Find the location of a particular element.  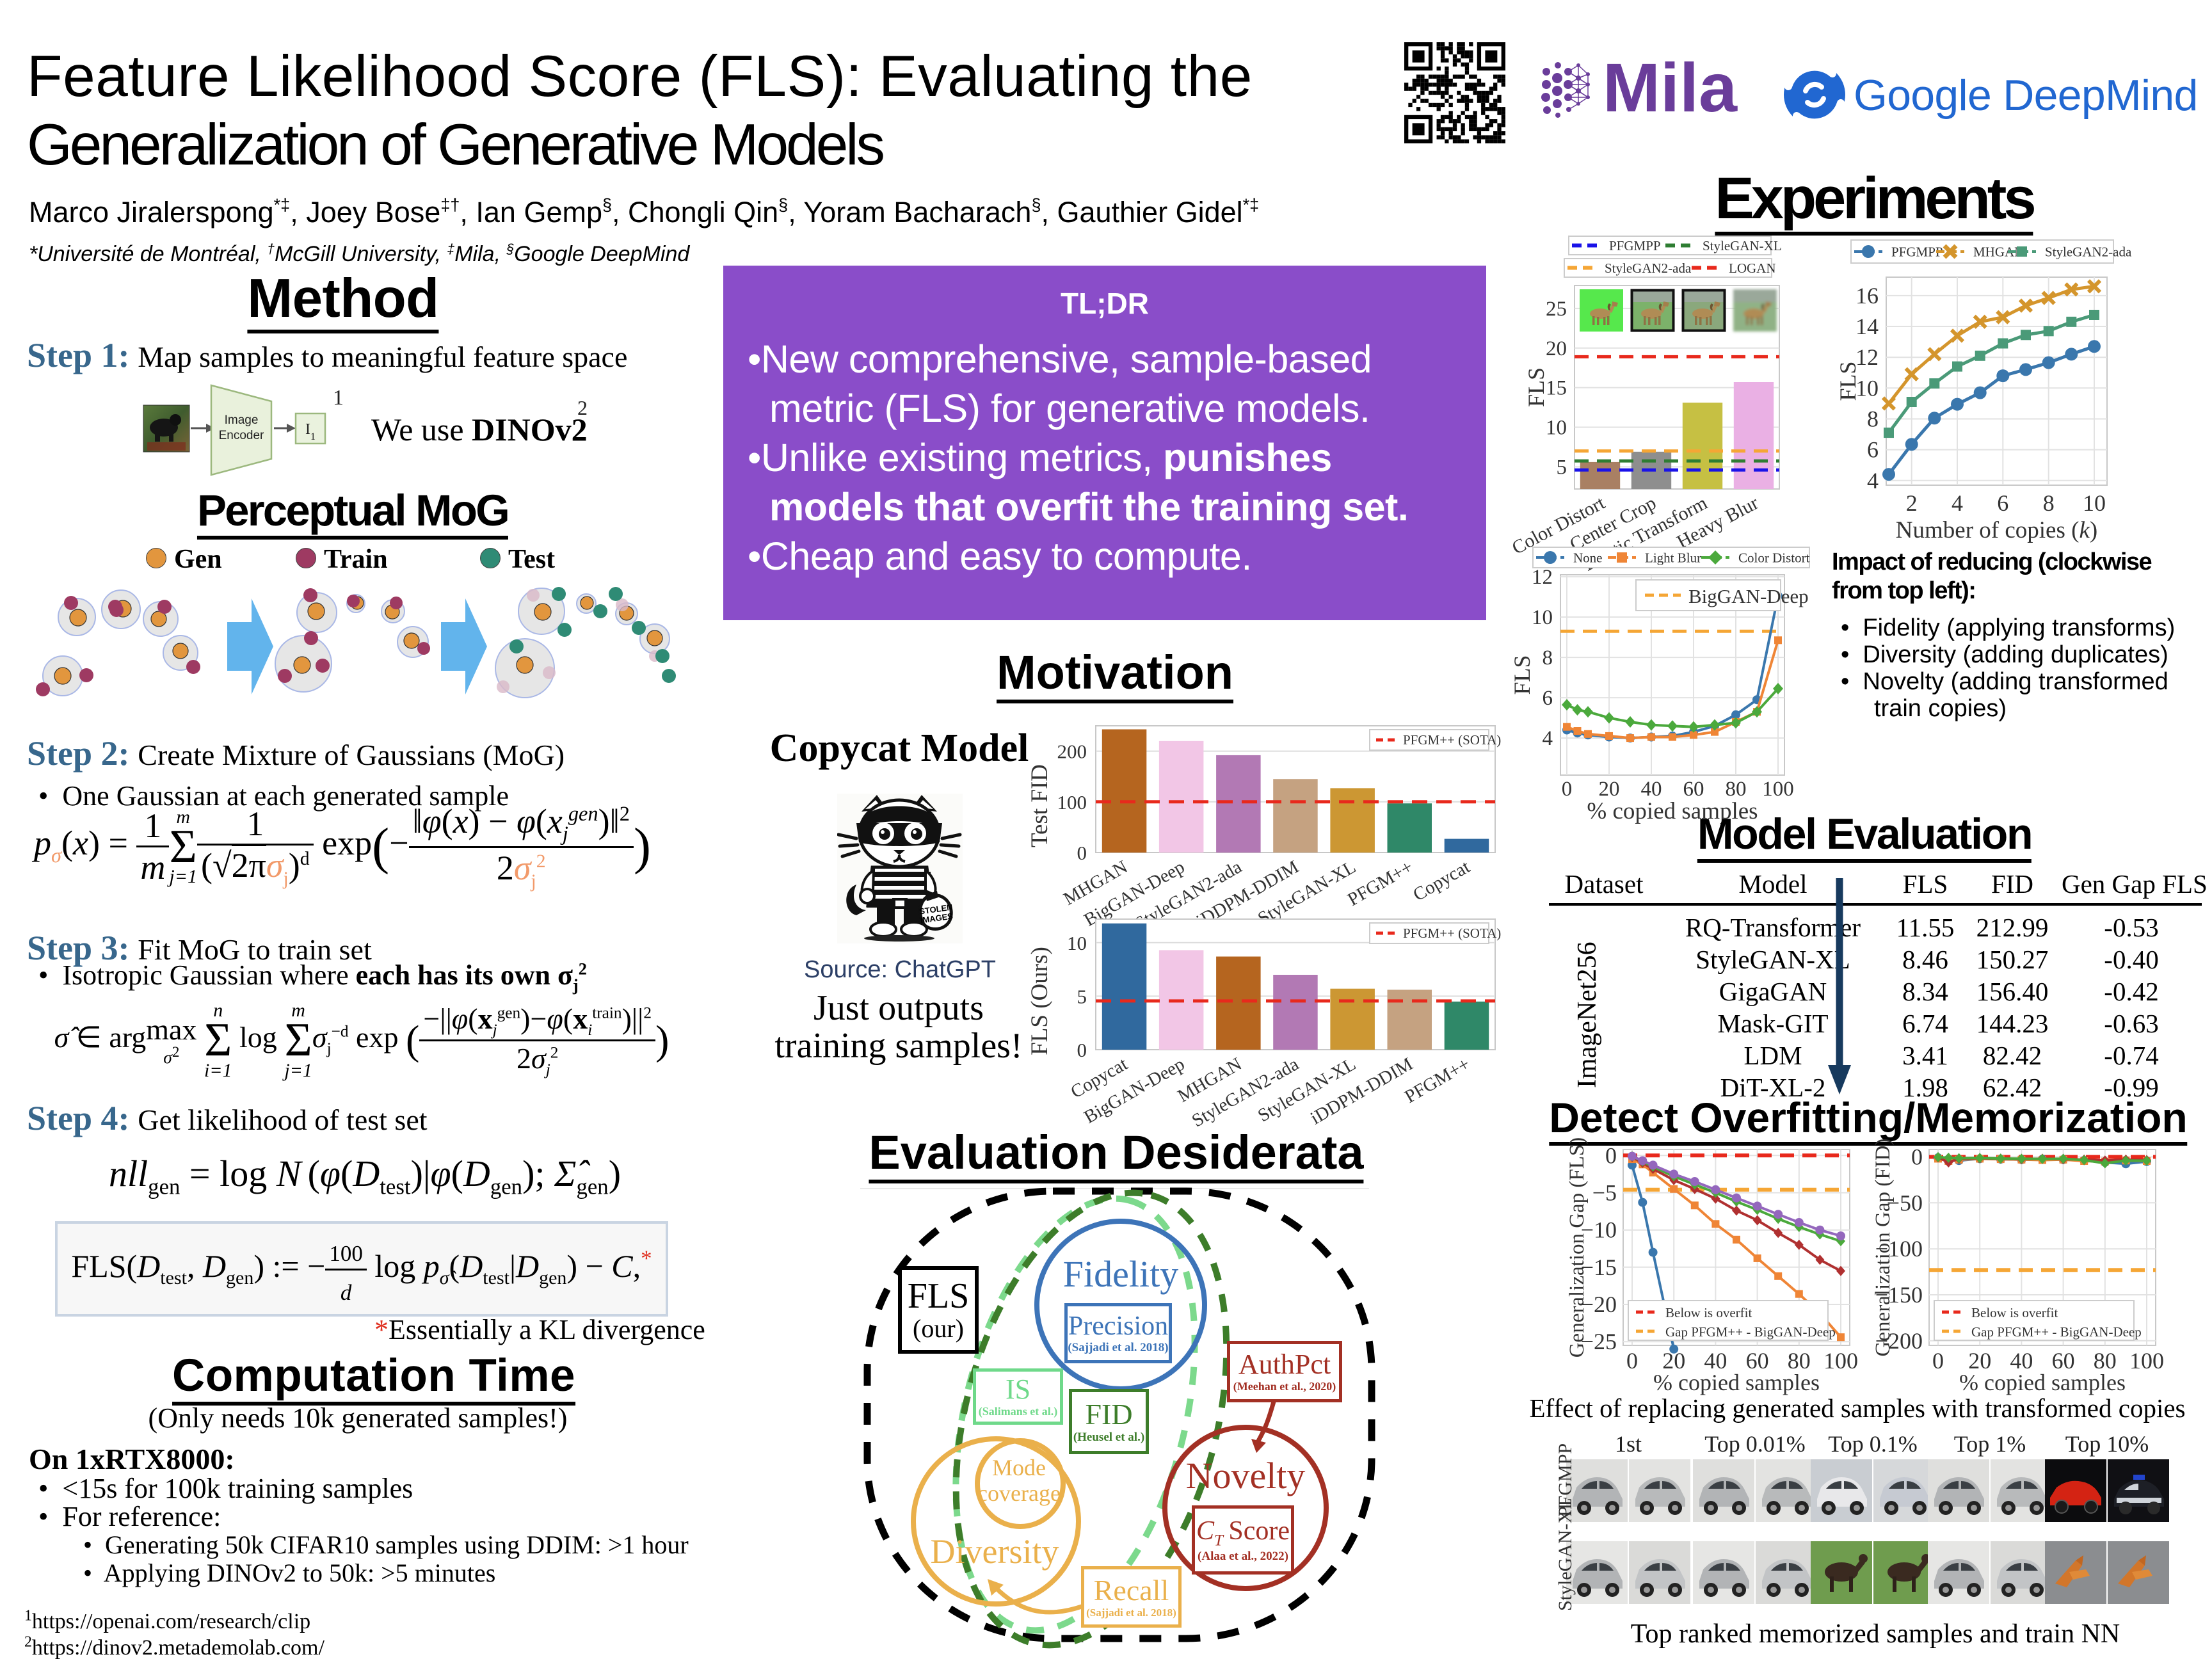

svg-text: −25 is located at coordinates (1599, 1341).